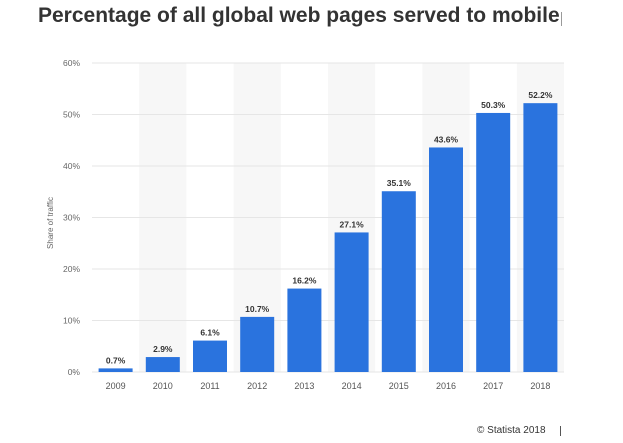 This screenshot has height=443, width=623. What do you see at coordinates (71, 166) in the screenshot?
I see `y-tick-label: 40%` at bounding box center [71, 166].